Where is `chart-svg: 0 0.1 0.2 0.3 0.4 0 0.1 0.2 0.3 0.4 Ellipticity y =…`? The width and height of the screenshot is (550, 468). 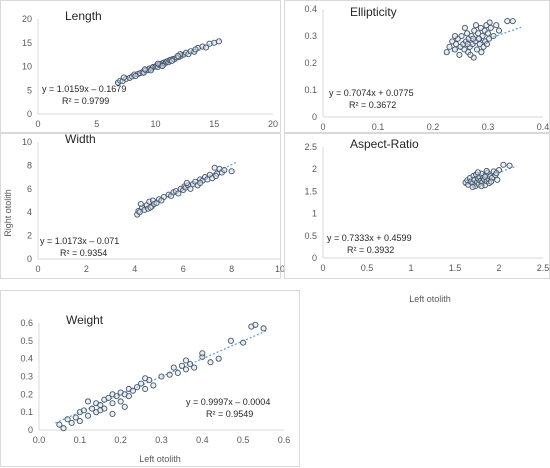 chart-svg: 0 0.1 0.2 0.3 0.4 0 0.1 0.2 0.3 0.4 Ellipticity y =… is located at coordinates (426, 68).